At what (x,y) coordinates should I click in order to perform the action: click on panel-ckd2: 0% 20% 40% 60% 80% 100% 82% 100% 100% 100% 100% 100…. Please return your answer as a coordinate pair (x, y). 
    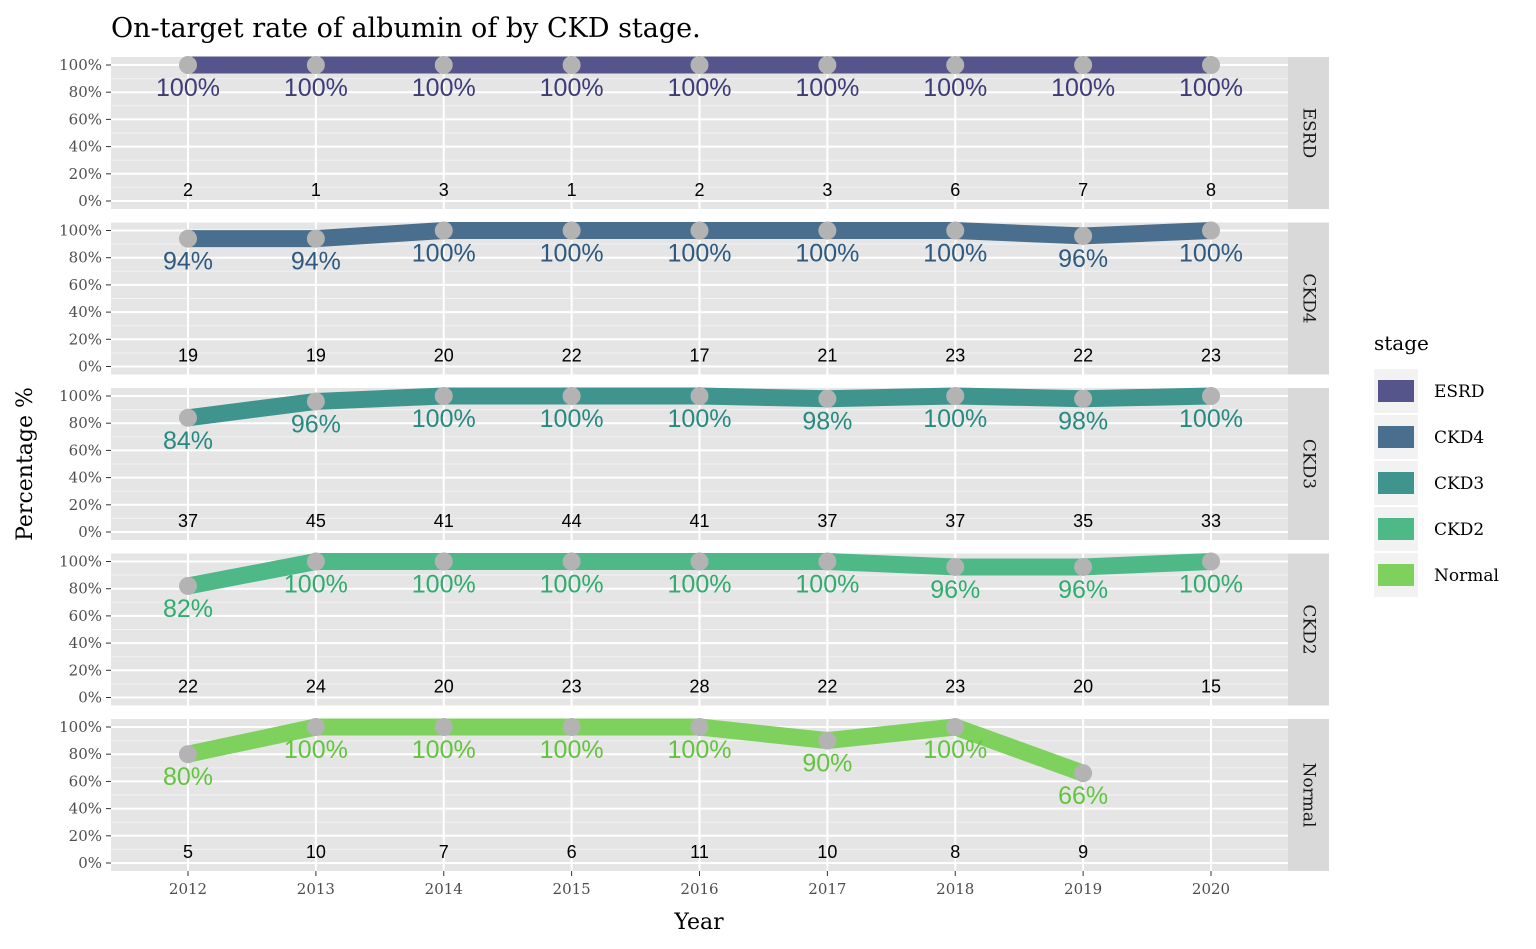
    Looking at the image, I should click on (694, 629).